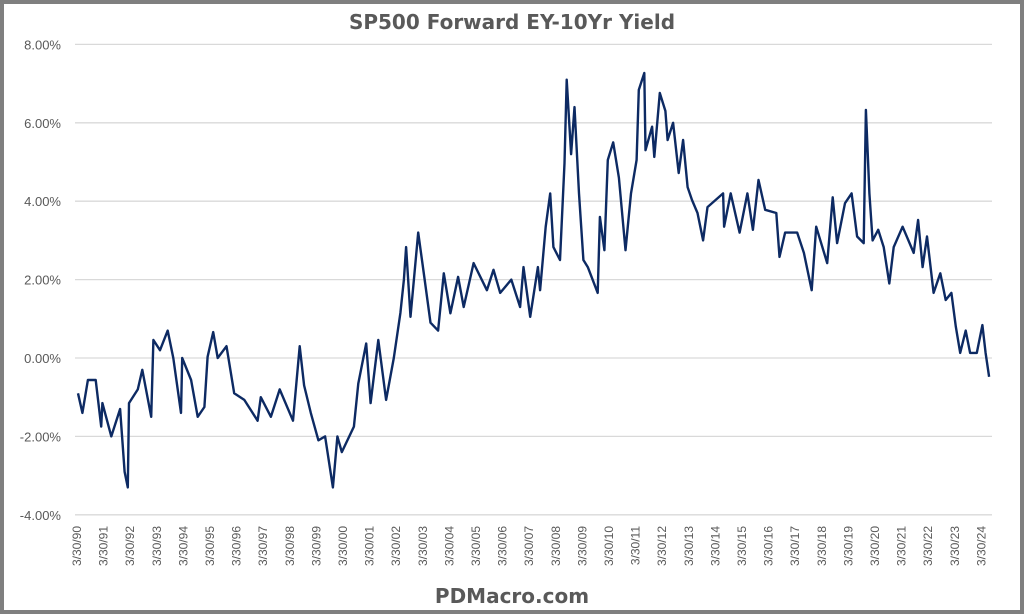 The height and width of the screenshot is (614, 1024). What do you see at coordinates (556, 546) in the screenshot?
I see `x-tick-label: 3/30/08` at bounding box center [556, 546].